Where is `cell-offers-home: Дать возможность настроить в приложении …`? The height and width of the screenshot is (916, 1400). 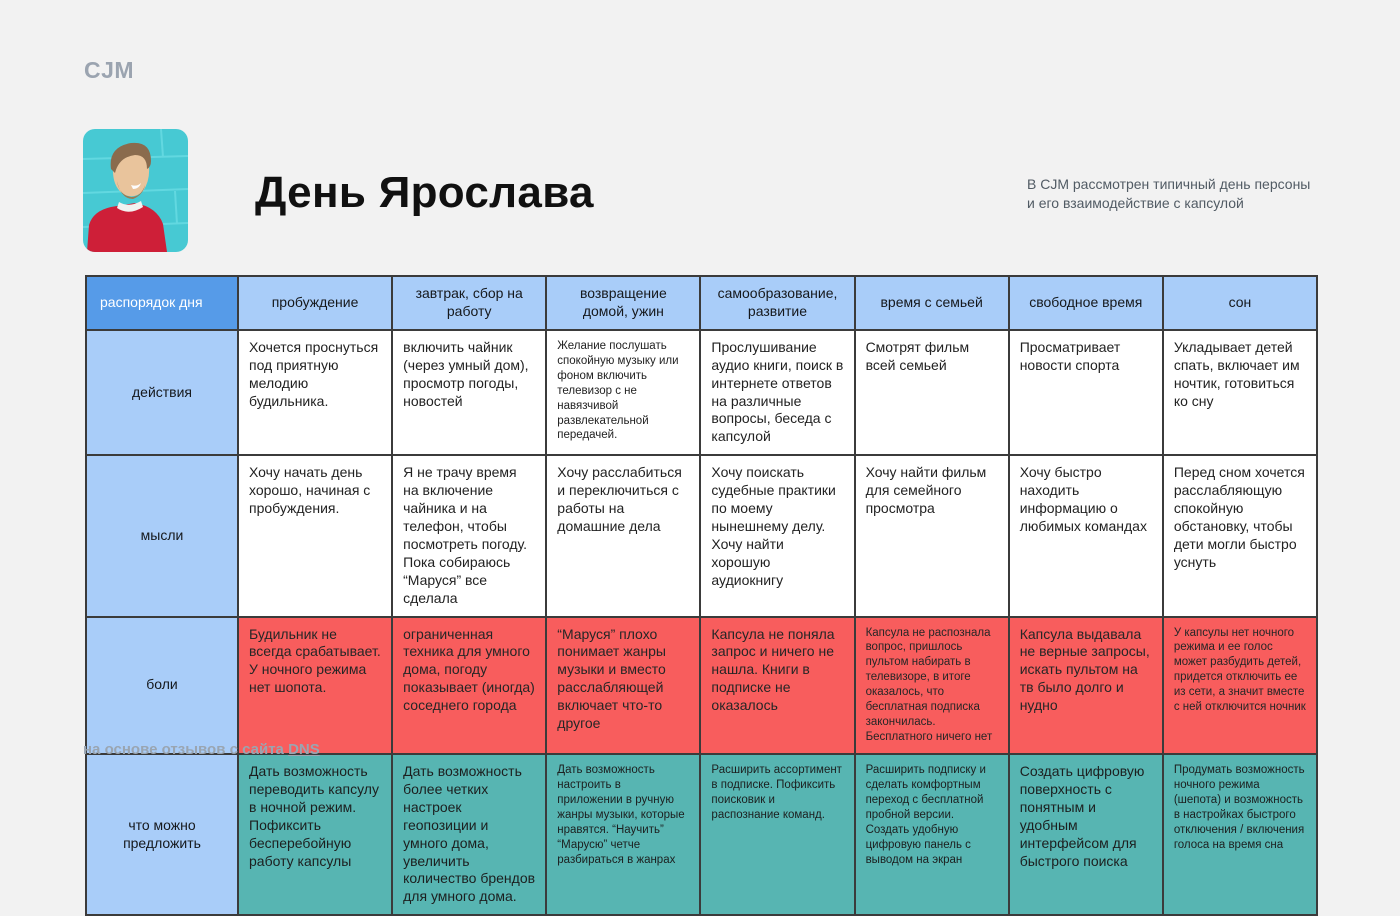 cell-offers-home: Дать возможность настроить в приложении … is located at coordinates (623, 834).